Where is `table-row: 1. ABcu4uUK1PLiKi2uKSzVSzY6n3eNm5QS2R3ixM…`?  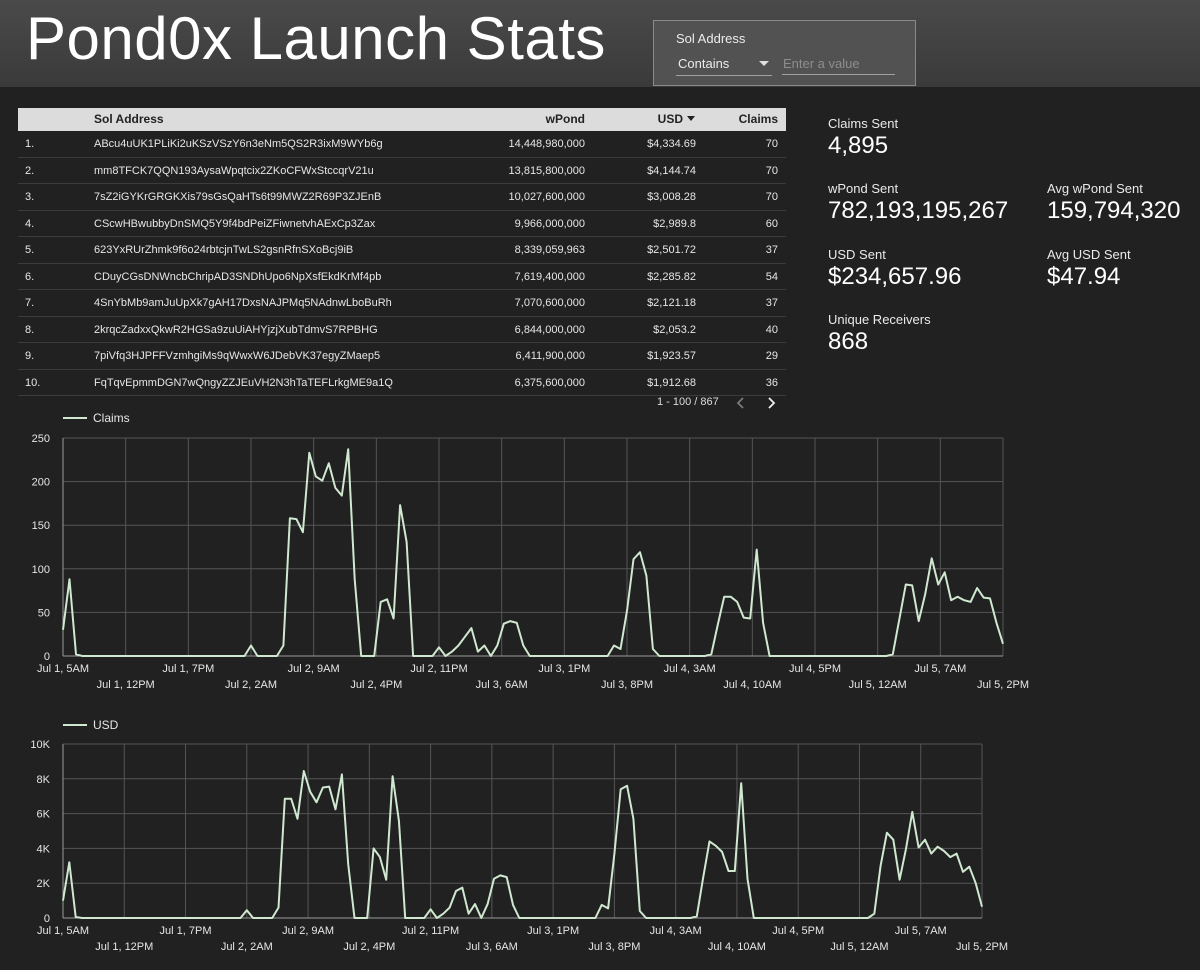
table-row: 1. ABcu4uUK1PLiKi2uKSzVSzY6n3eNm5QS2R3ixM… is located at coordinates (402, 144).